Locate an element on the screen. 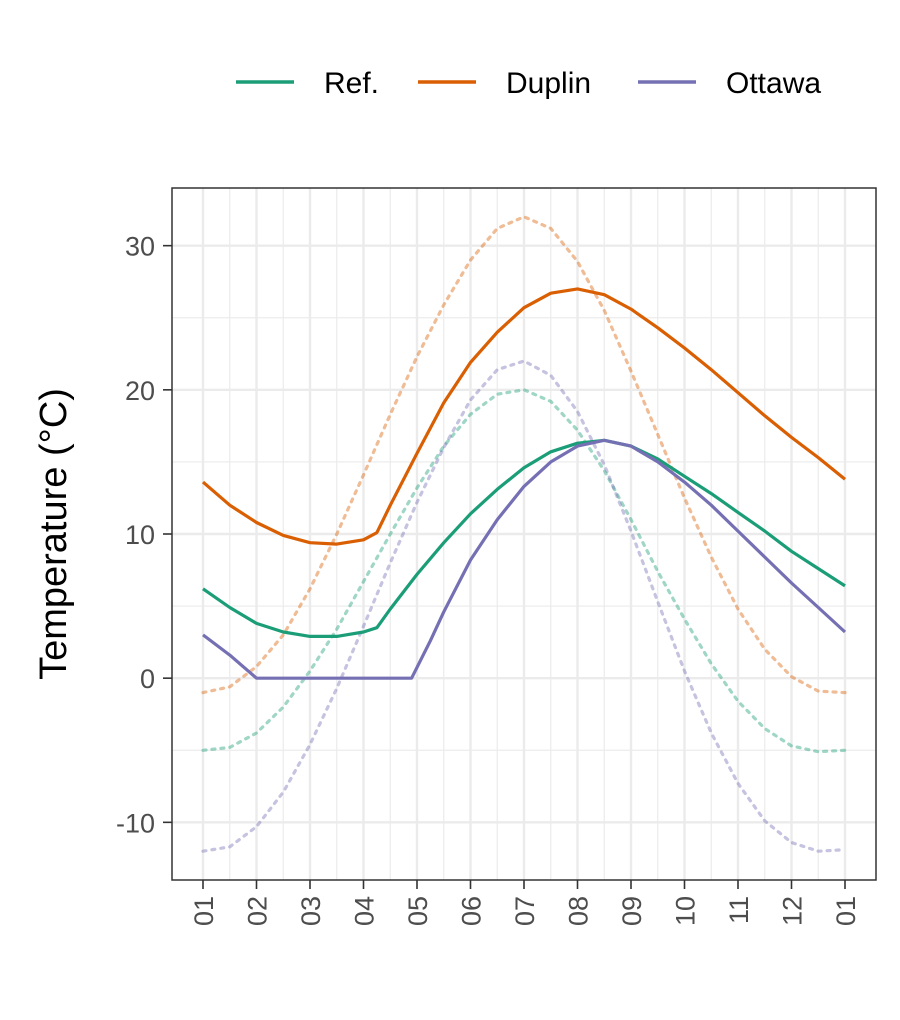  y-tick-label: 20 is located at coordinates (140, 391).